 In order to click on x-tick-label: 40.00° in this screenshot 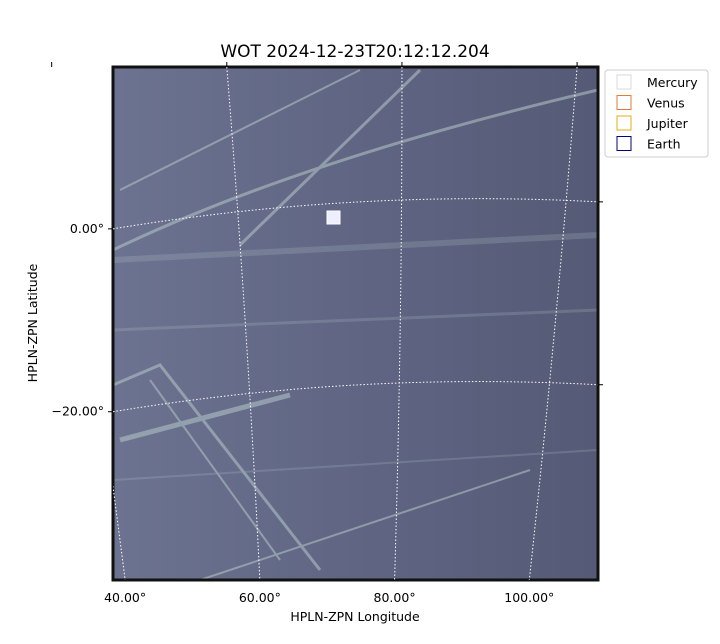, I will do `click(125, 597)`.